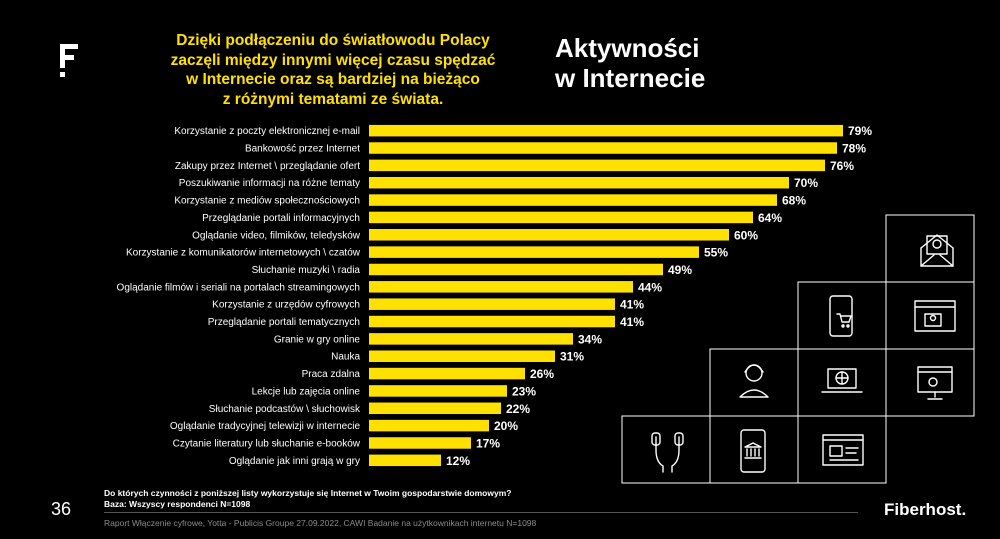 This screenshot has width=1000, height=539. What do you see at coordinates (770, 218) in the screenshot?
I see `value-label: 64%` at bounding box center [770, 218].